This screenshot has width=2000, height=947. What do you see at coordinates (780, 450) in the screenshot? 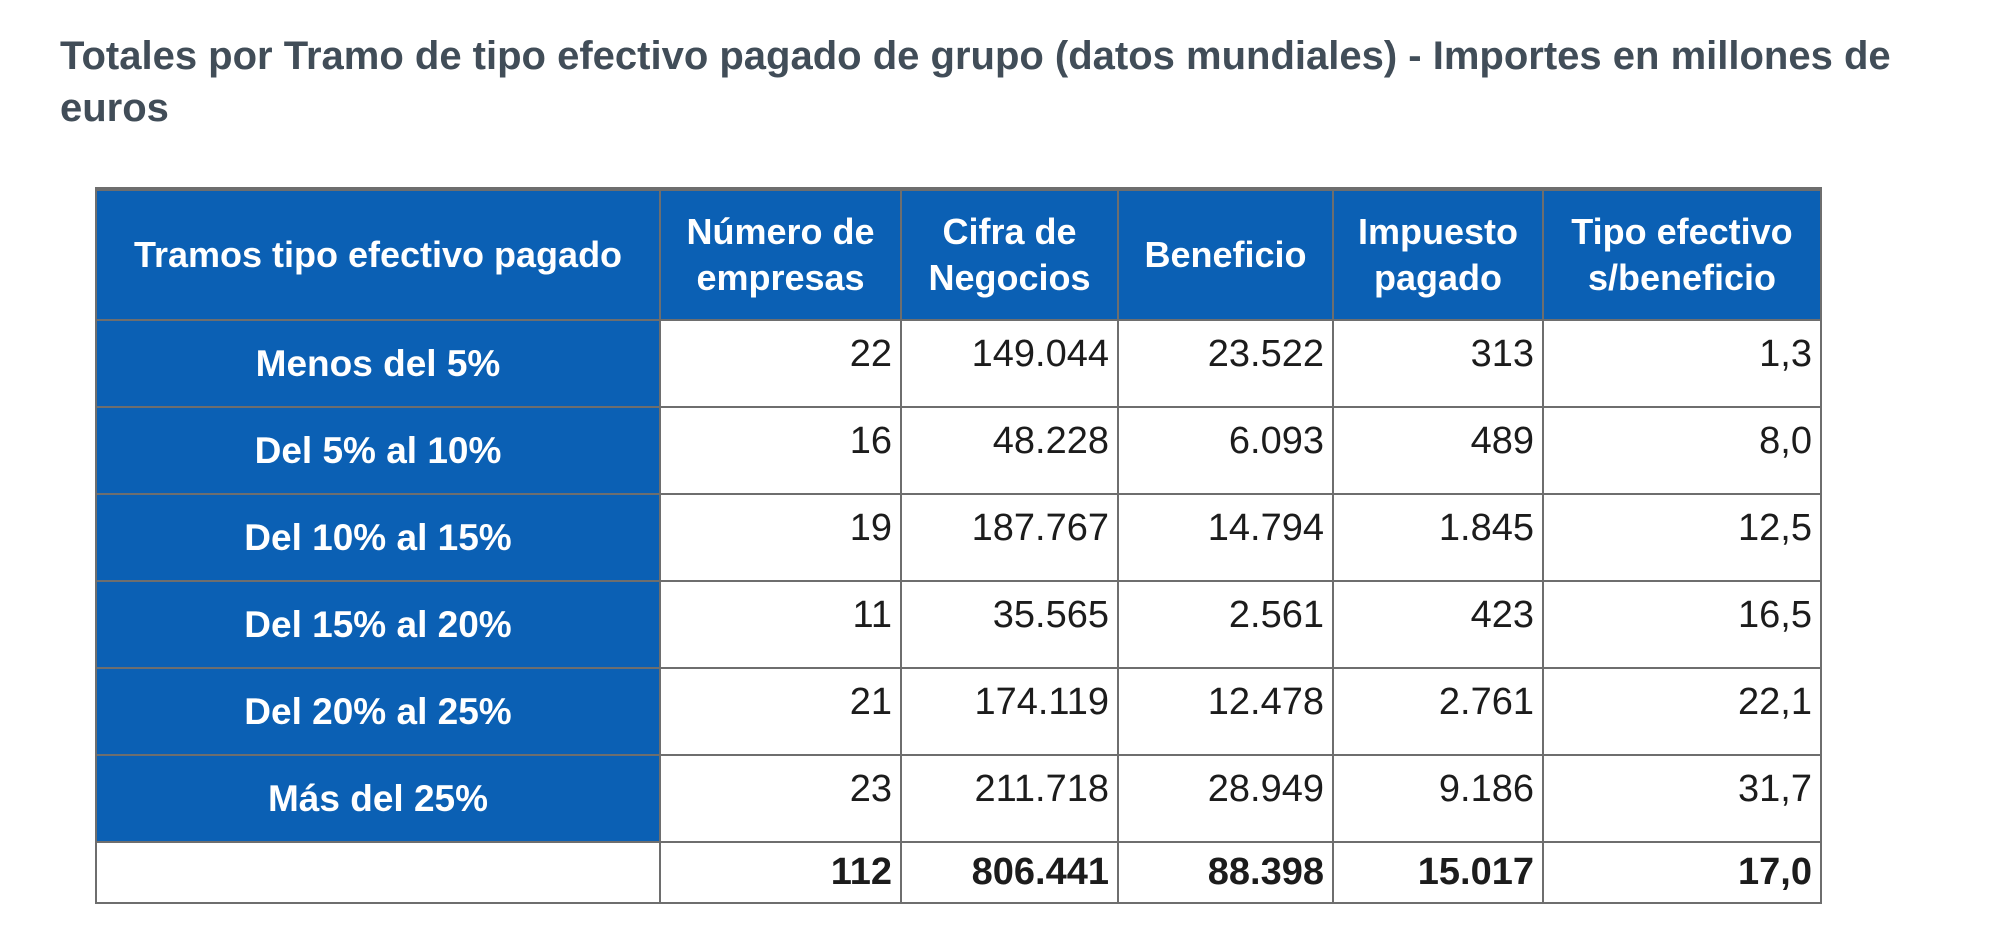
I see `value-cell: 16` at bounding box center [780, 450].